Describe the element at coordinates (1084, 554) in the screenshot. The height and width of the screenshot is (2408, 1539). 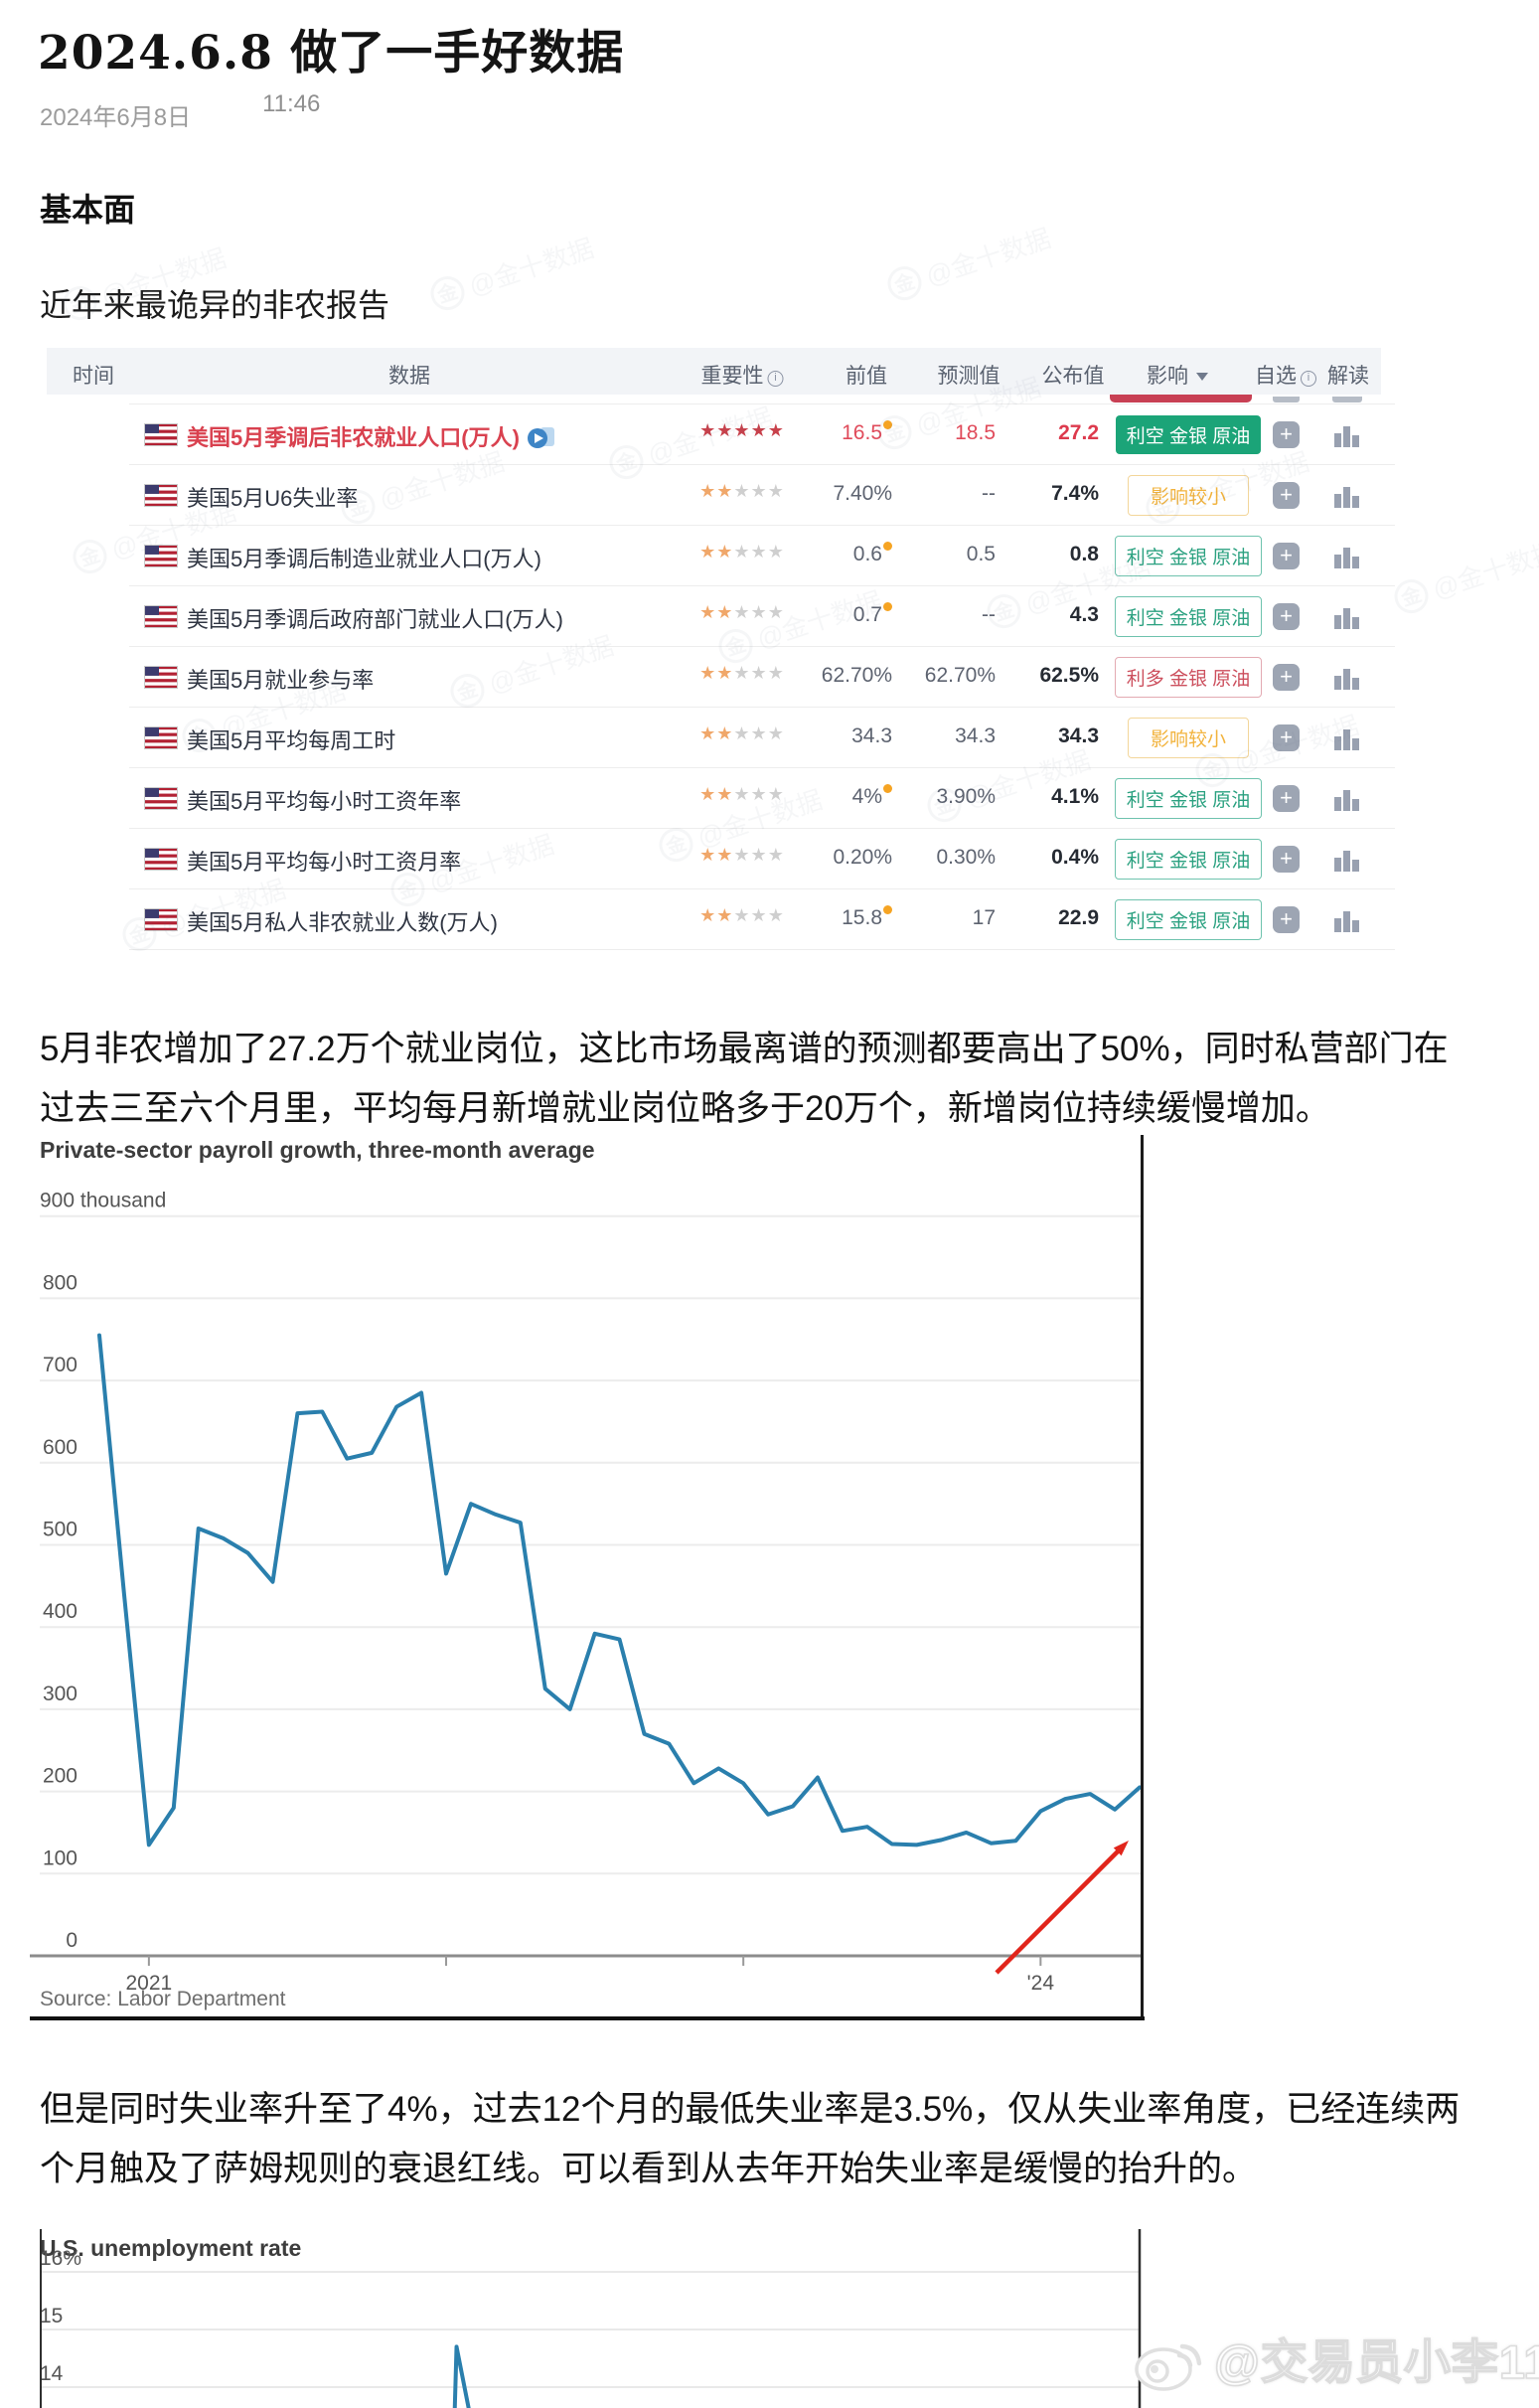
I see `actual-value: 0.8` at that location.